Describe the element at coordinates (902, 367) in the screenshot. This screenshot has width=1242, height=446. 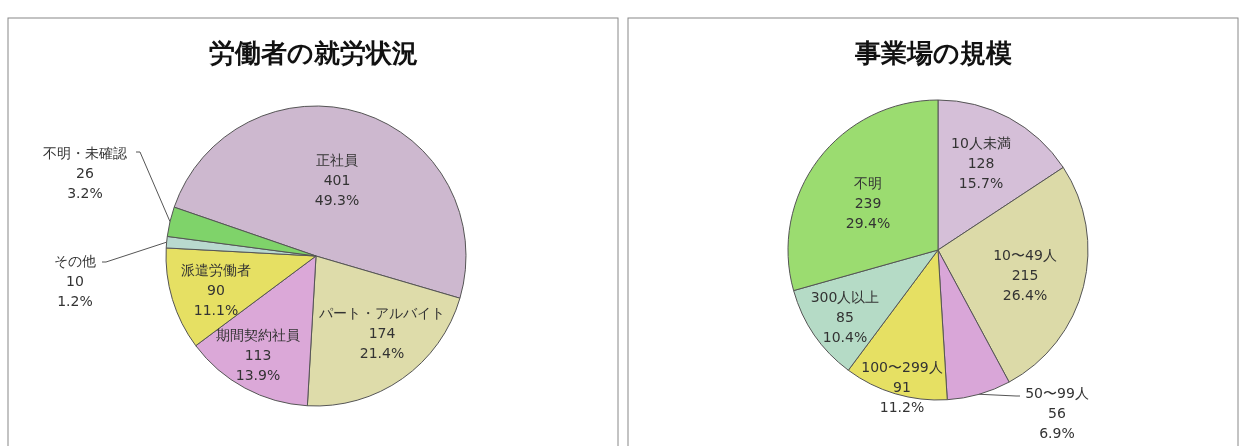
I see `slice-label: 100〜299人` at that location.